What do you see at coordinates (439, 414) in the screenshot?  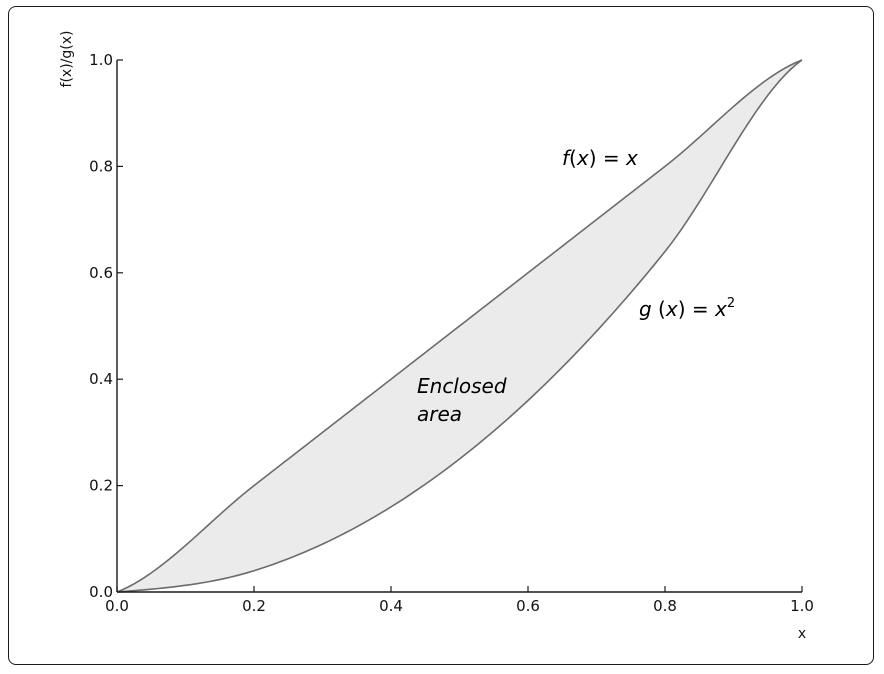 I see `area-label-line2: area` at bounding box center [439, 414].